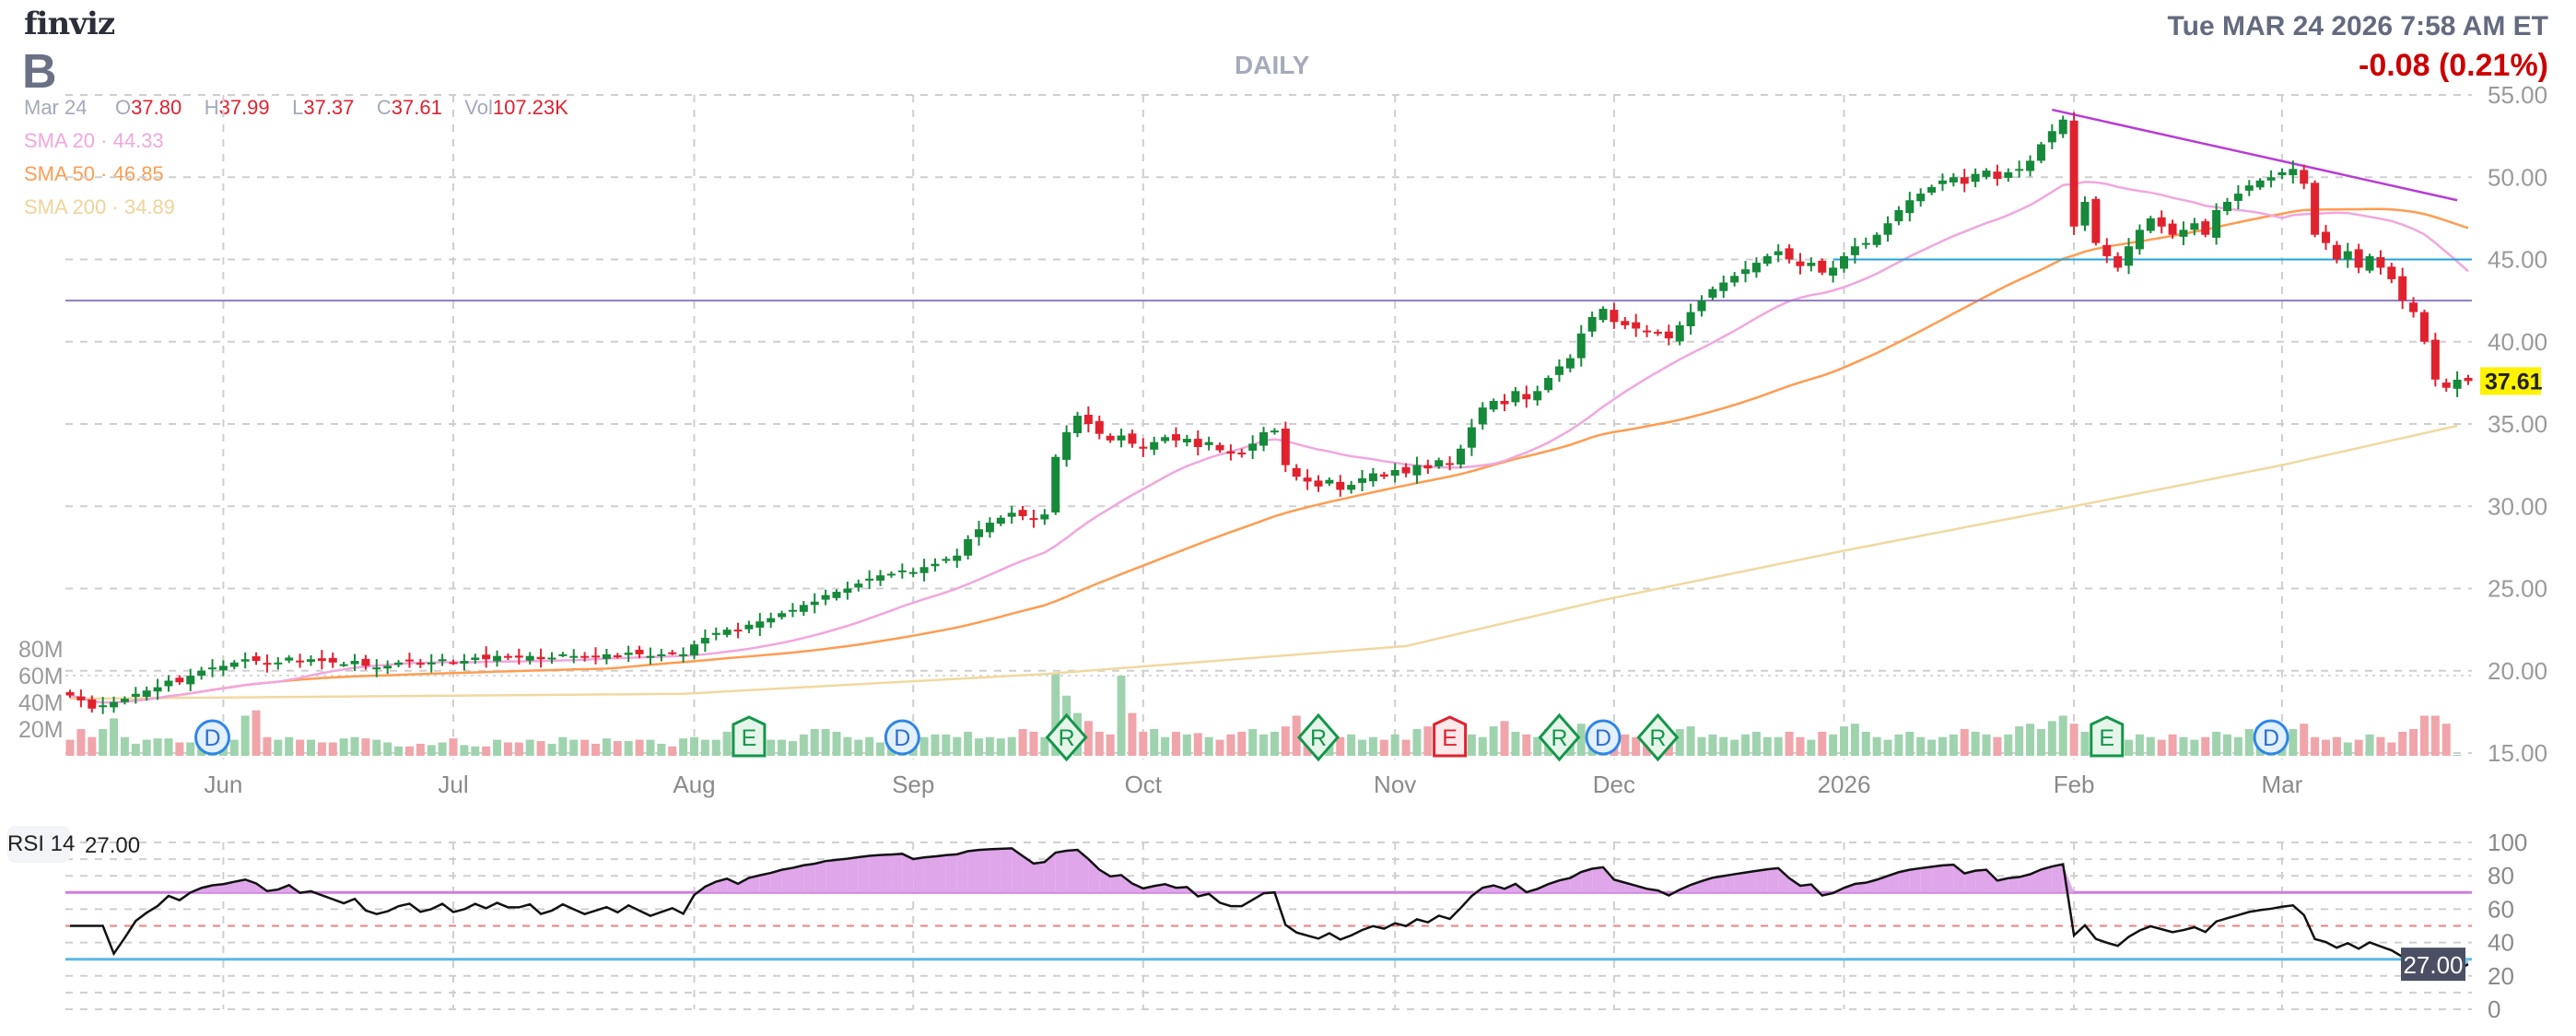 This screenshot has height=1036, width=2576. Describe the element at coordinates (69, 24) in the screenshot. I see `finviz-logo: finviz` at that location.